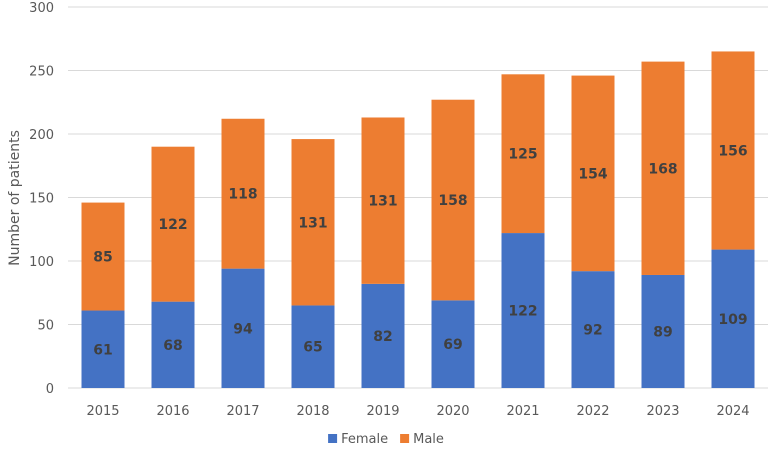 Image resolution: width=773 pixels, height=451 pixels. I want to click on data-label-male-2021: 125, so click(522, 155).